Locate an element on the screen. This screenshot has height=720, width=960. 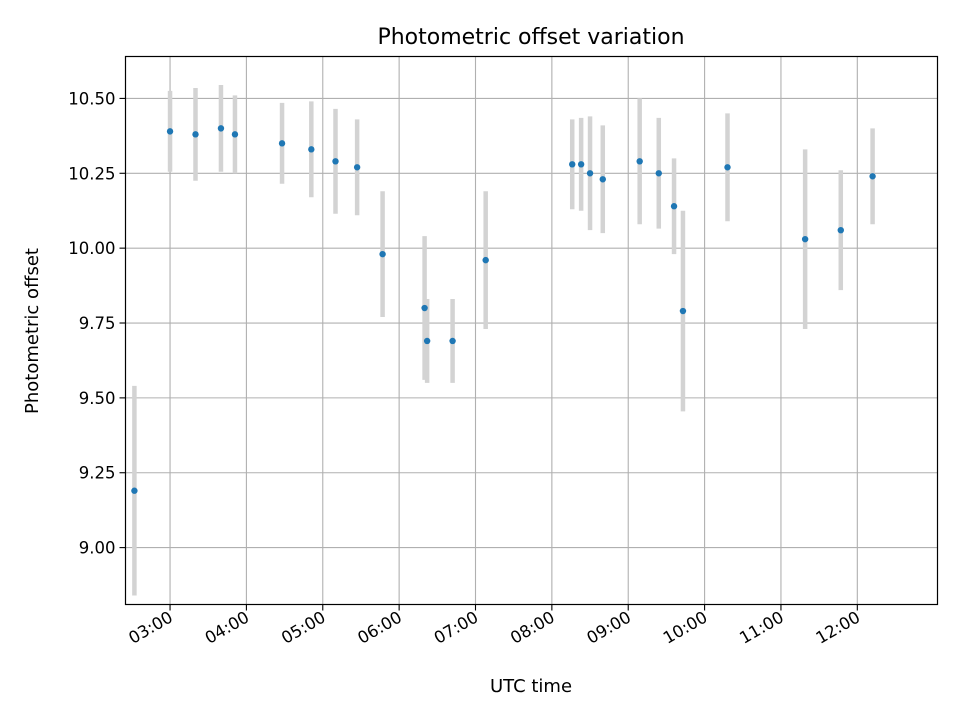
x-axis-label: UTC time is located at coordinates (531, 686).